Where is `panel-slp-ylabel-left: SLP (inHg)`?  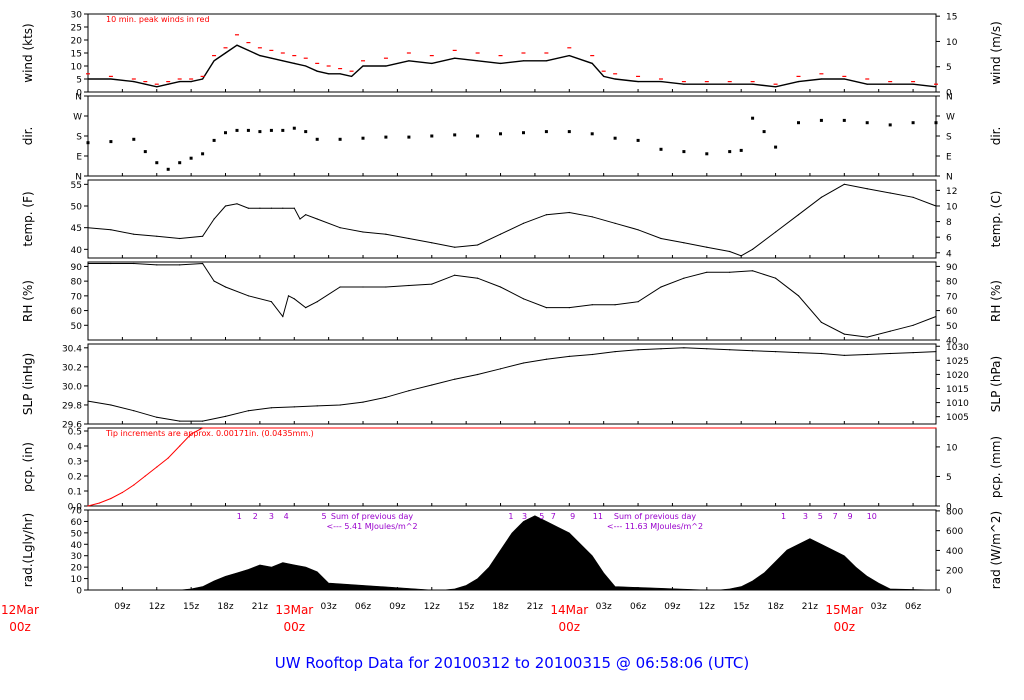
panel-slp-ylabel-left: SLP (inHg) is located at coordinates (28, 384).